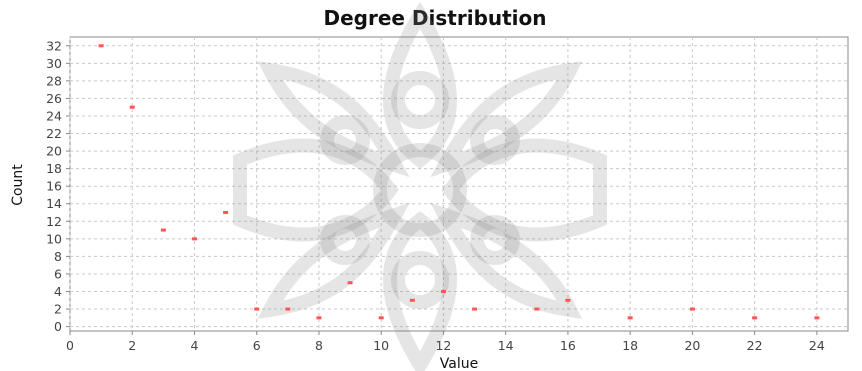  I want to click on x-axis-ticks: 0 2 4 6 8 10 12 14 16 18 20 22 24, so click(445, 342).